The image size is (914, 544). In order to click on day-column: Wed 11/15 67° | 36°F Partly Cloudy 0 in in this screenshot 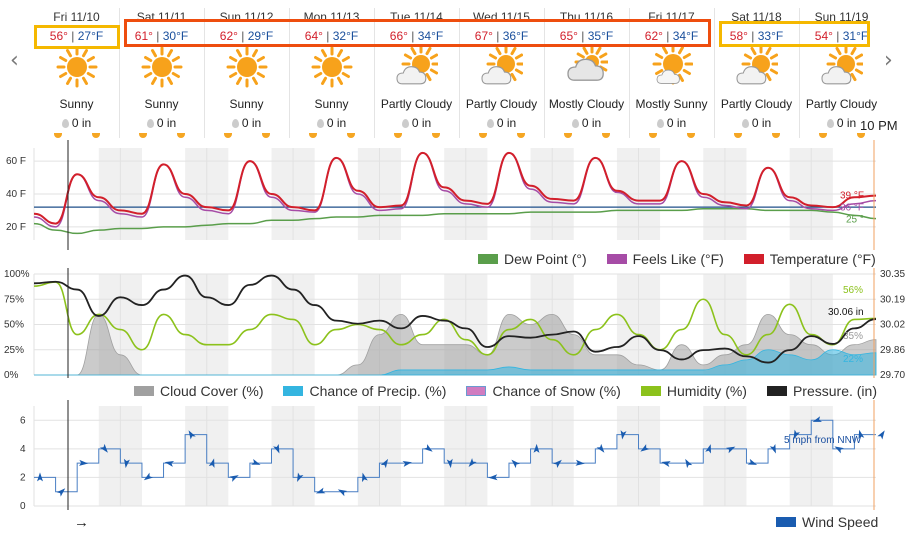, I will do `click(501, 70)`.